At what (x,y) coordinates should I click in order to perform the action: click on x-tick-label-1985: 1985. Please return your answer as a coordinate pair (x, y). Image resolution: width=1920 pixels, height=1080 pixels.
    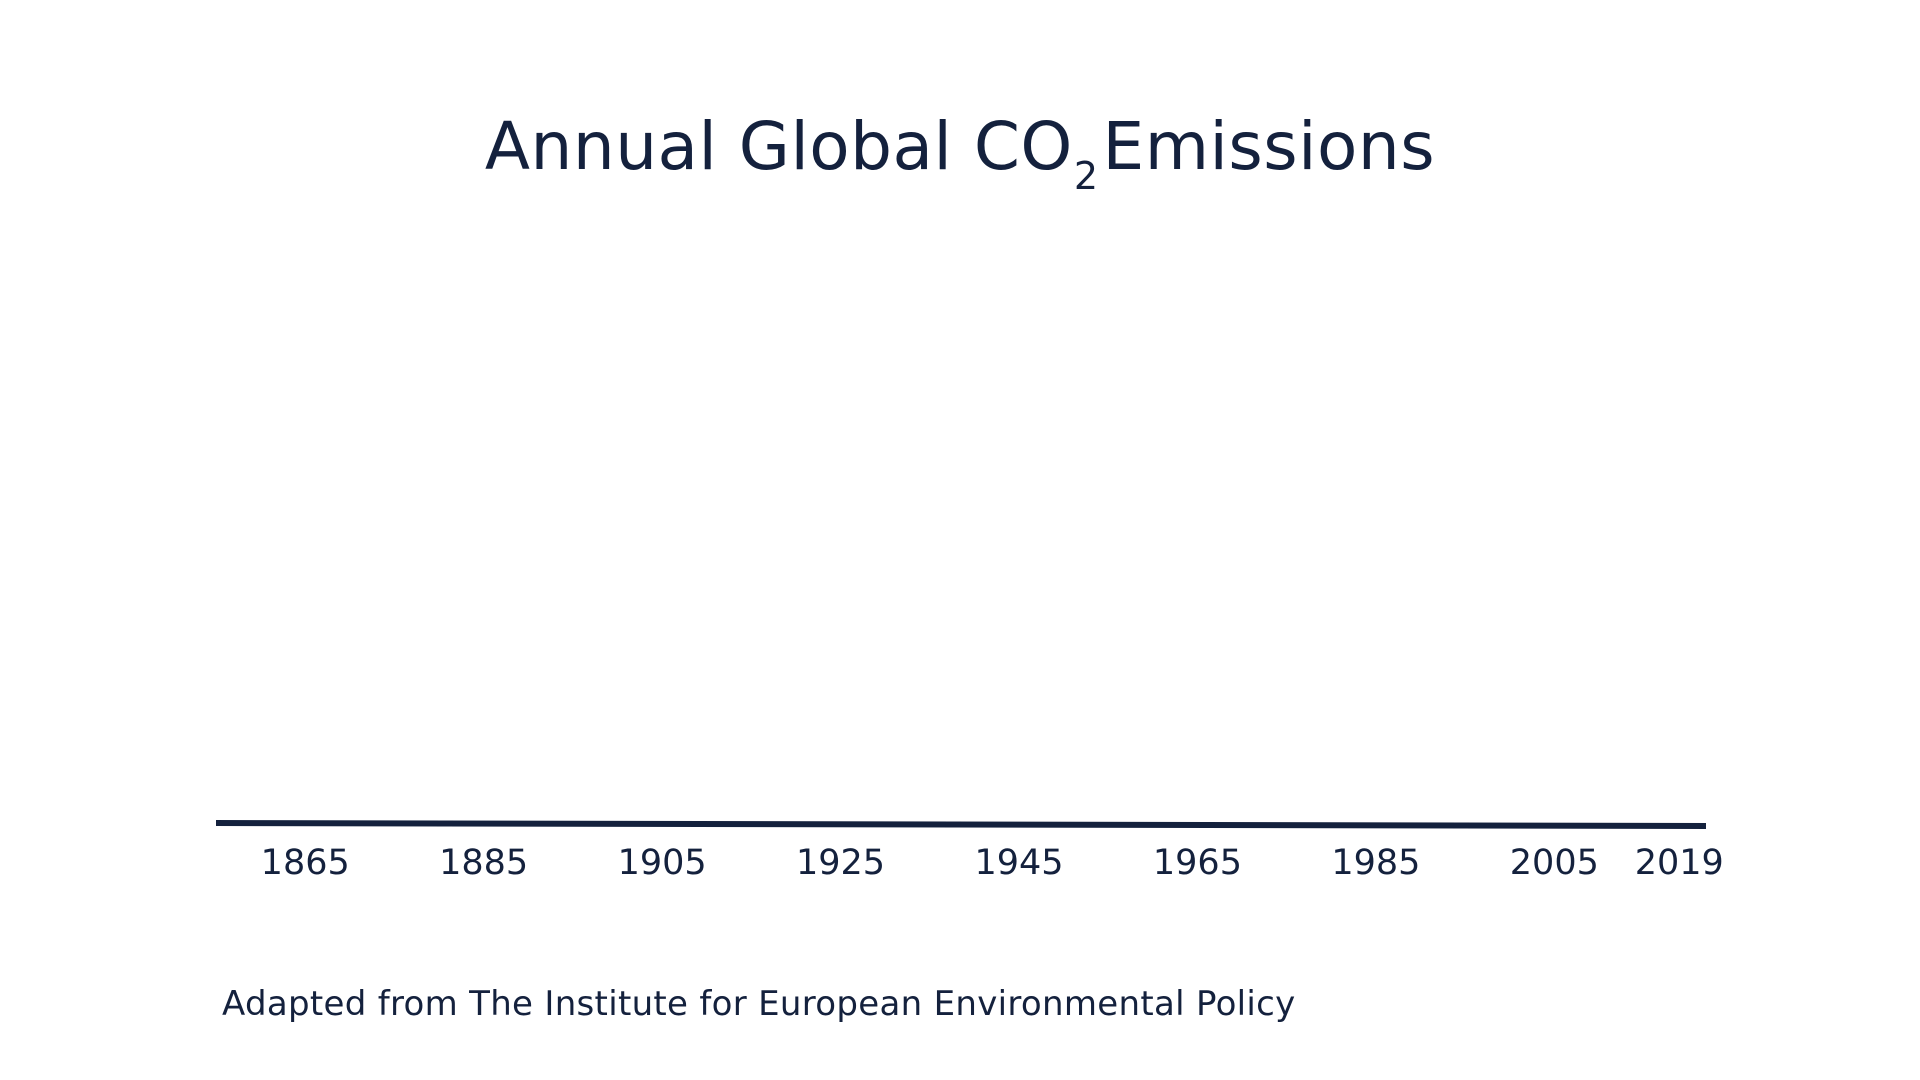
    Looking at the image, I should click on (1375, 863).